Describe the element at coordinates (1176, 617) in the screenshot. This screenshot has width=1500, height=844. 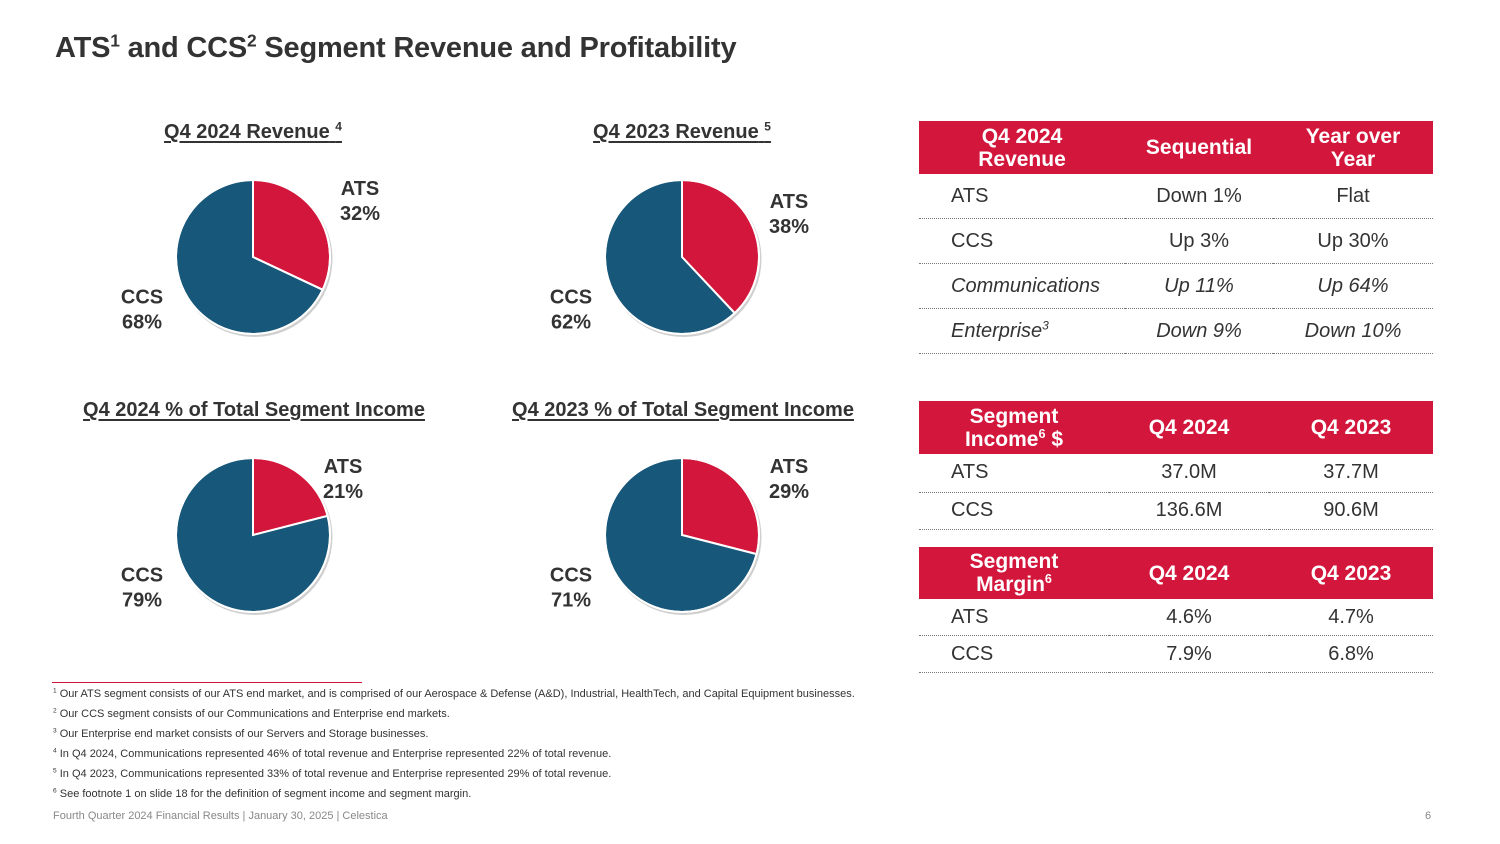
I see `table-row: ATS 4.6% 4.7%` at that location.